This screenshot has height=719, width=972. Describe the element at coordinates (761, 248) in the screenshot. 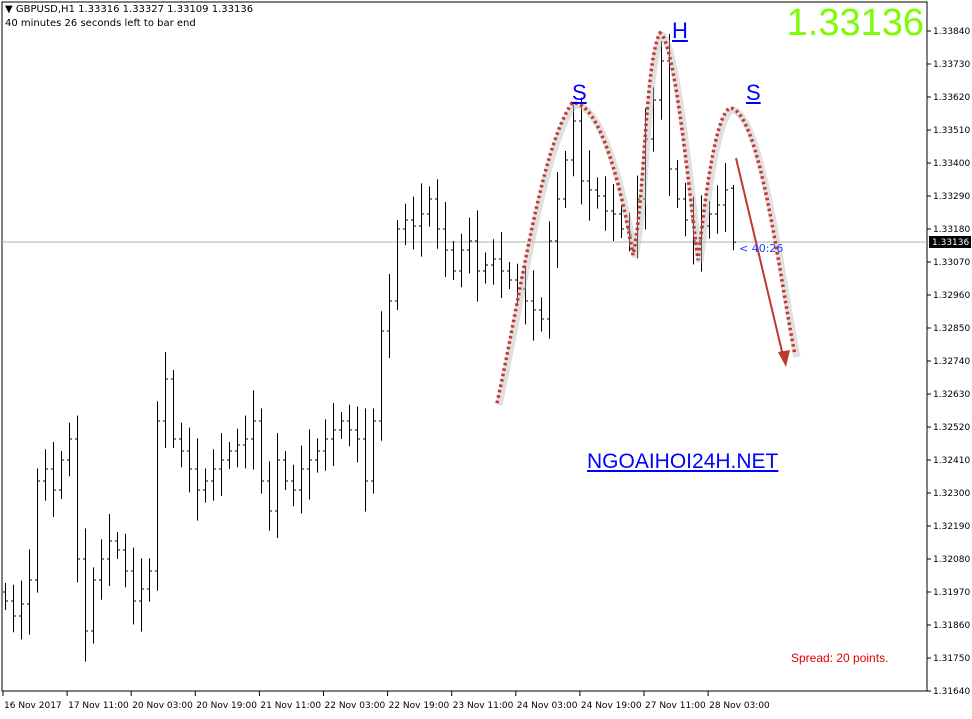

I see `bar-countdown: < 40:26` at that location.